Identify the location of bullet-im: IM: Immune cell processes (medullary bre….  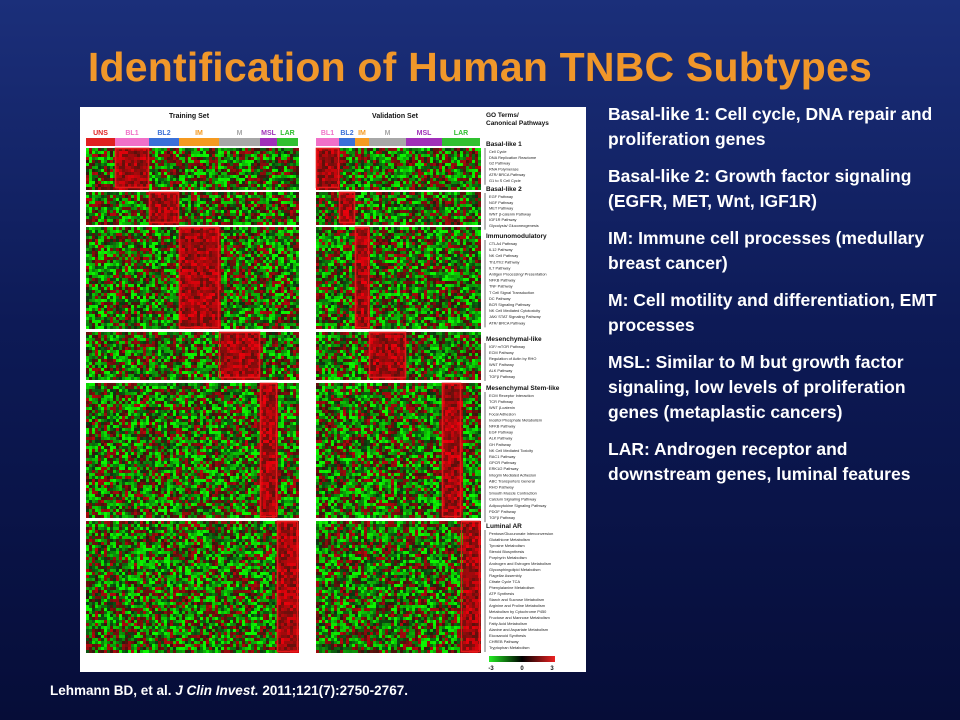
(780, 251).